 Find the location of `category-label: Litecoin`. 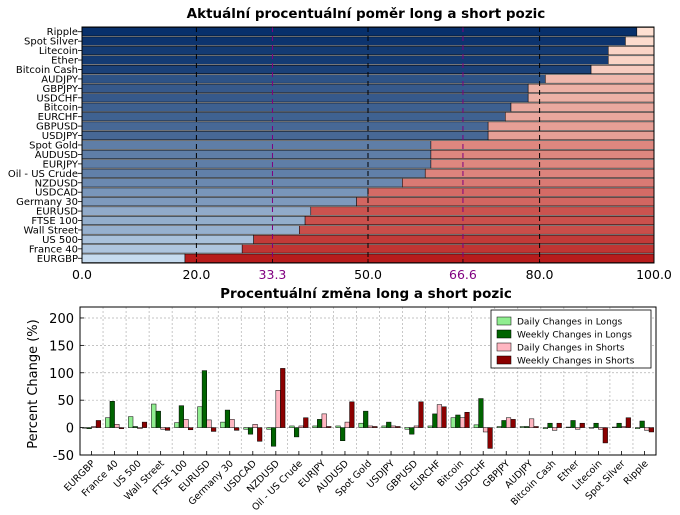

category-label: Litecoin is located at coordinates (58, 51).